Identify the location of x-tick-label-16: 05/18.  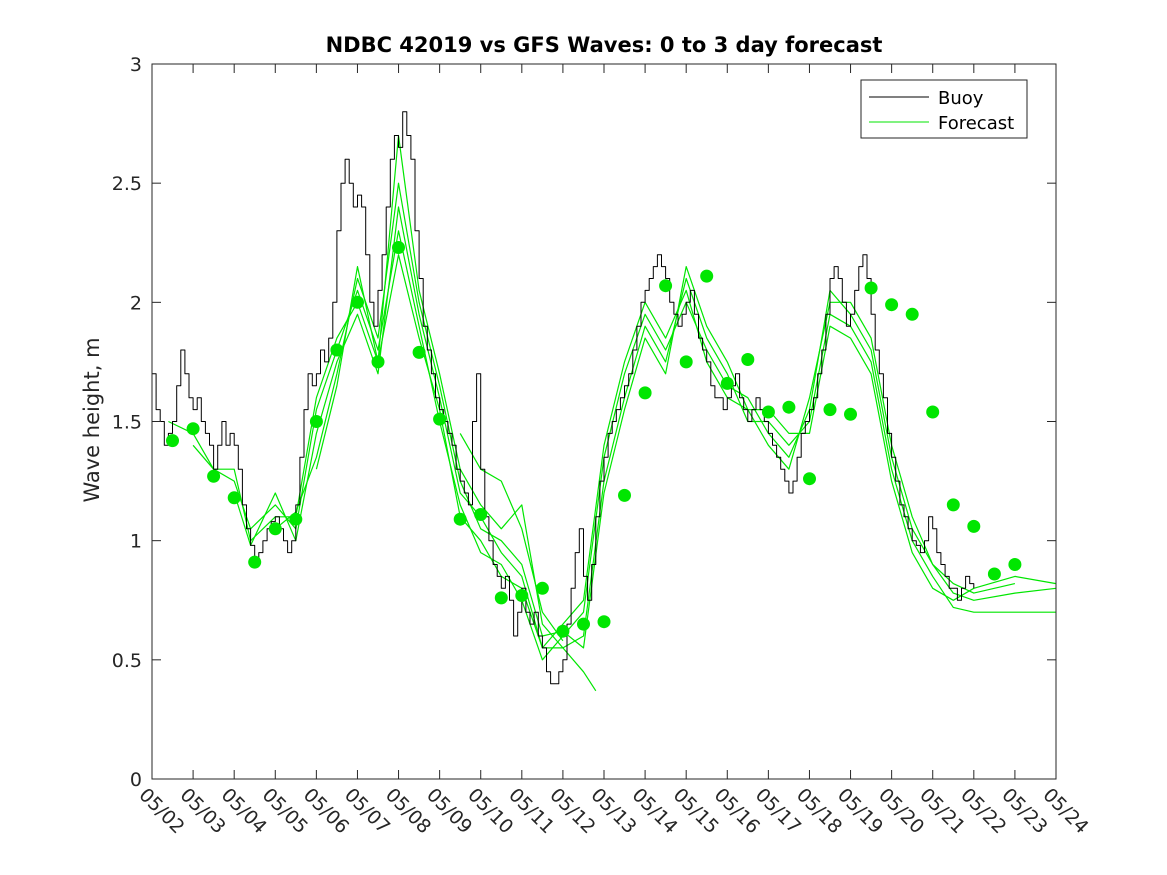
(819, 811).